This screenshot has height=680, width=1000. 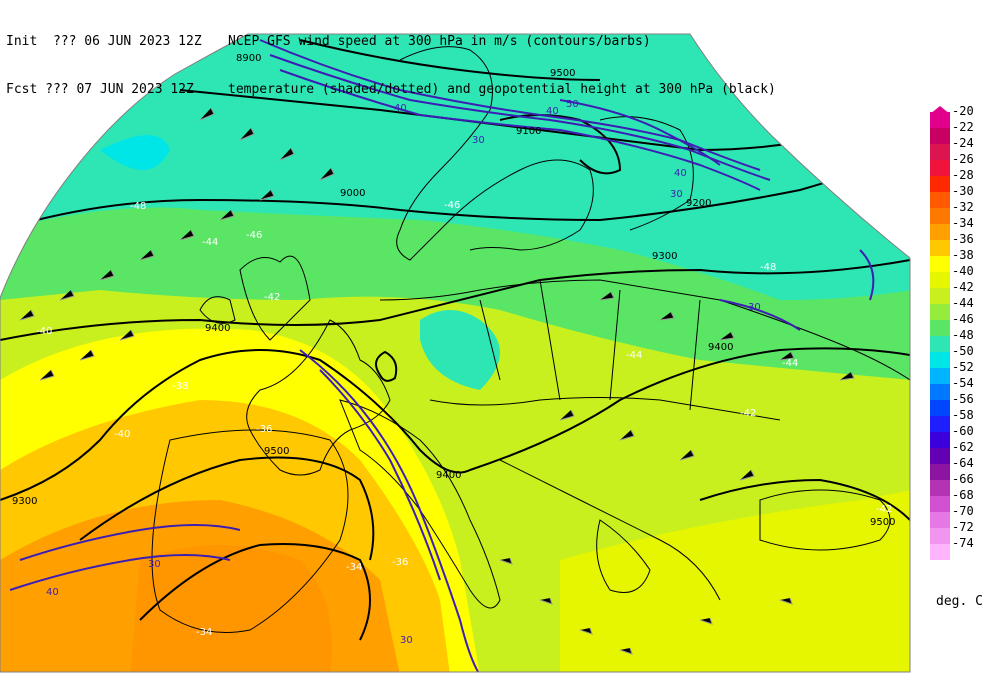 I want to click on colorbar-tick-label: -46, so click(x=963, y=319).